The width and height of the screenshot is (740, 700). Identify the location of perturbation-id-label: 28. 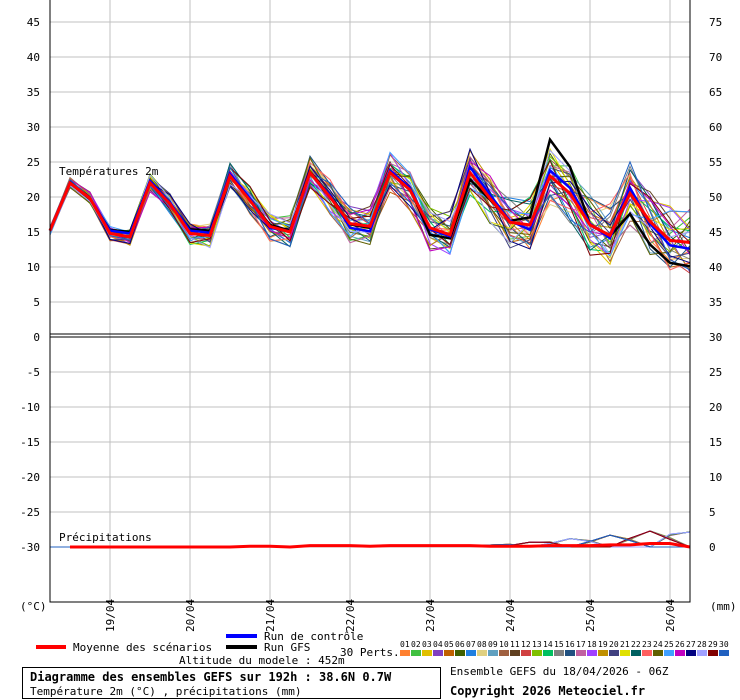
(702, 644).